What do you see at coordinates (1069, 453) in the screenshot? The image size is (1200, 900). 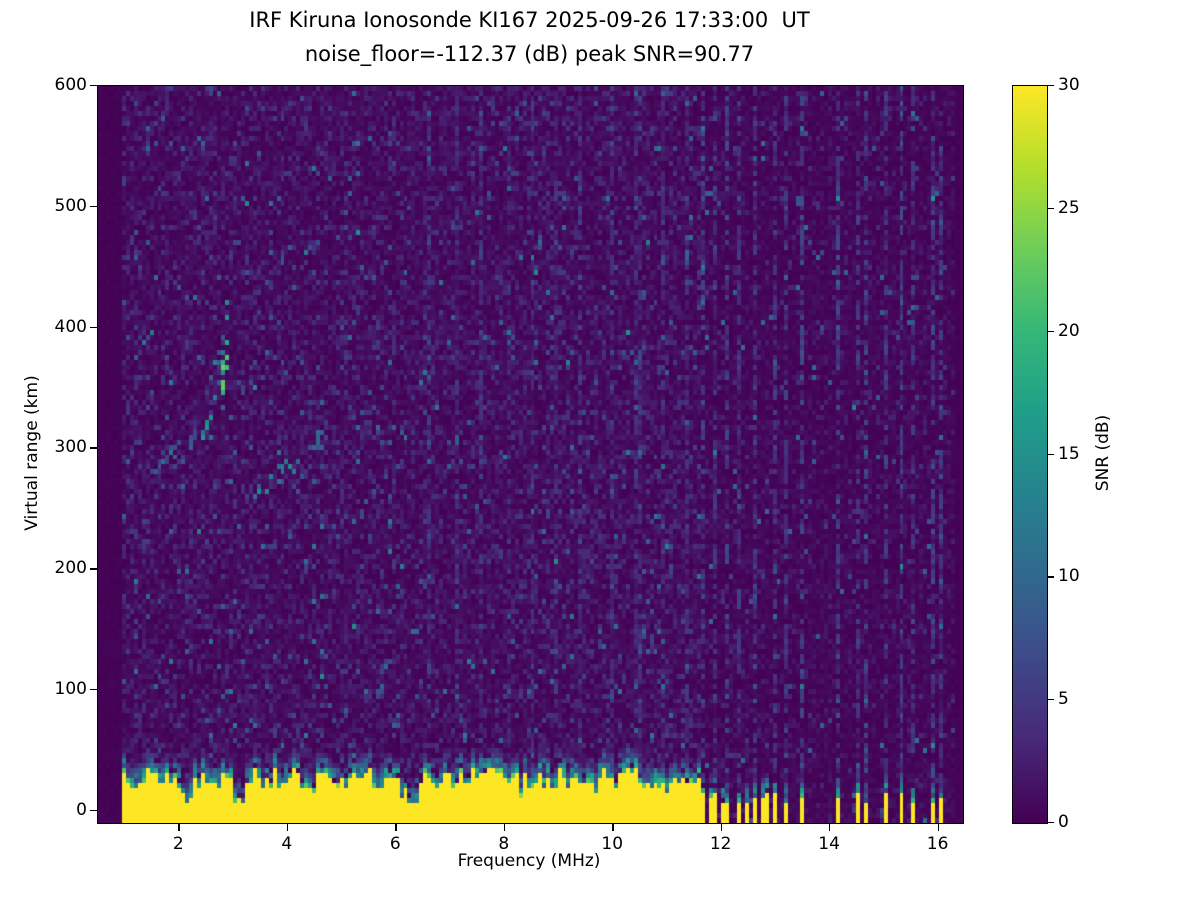 I see `colorbar-tick-label: 15` at bounding box center [1069, 453].